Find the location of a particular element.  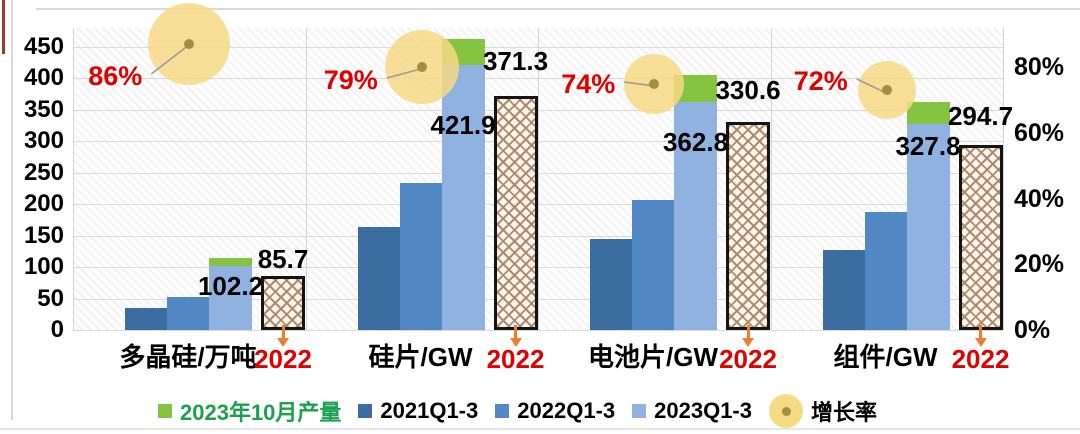

arrow-2022-stem-wafer is located at coordinates (515, 332).